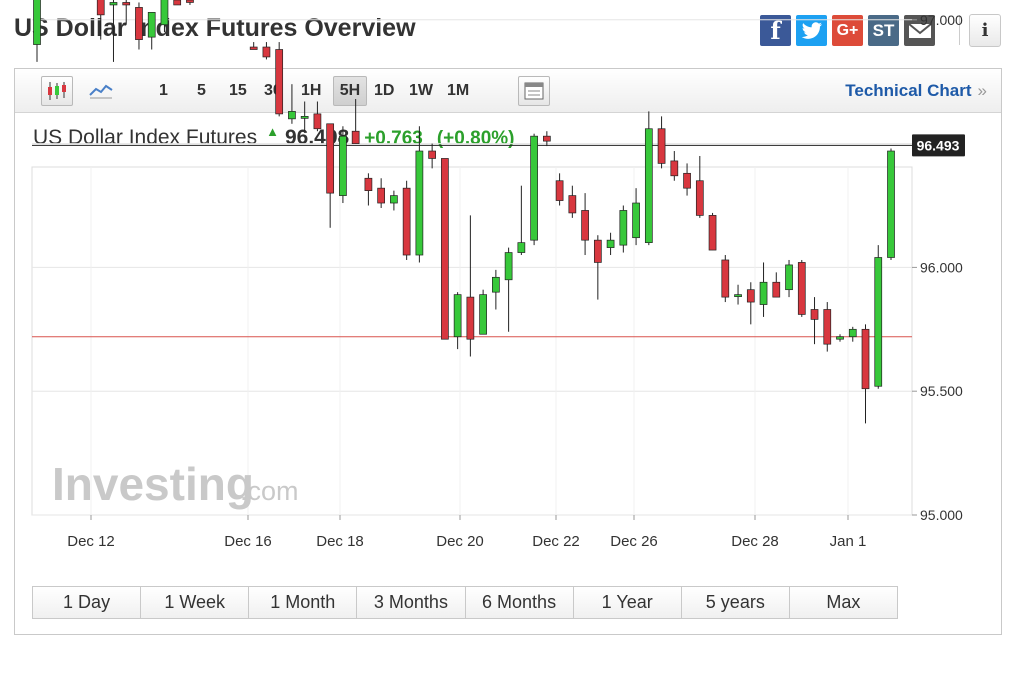 Image resolution: width=1024 pixels, height=677 pixels. I want to click on x-tick-label: Dec 18, so click(340, 541).